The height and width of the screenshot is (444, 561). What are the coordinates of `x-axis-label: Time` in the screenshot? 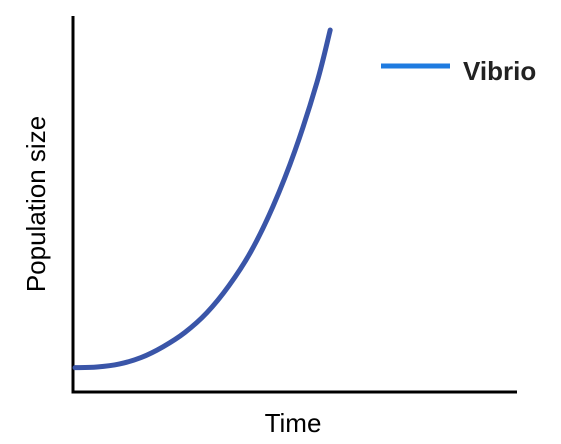 It's located at (293, 423).